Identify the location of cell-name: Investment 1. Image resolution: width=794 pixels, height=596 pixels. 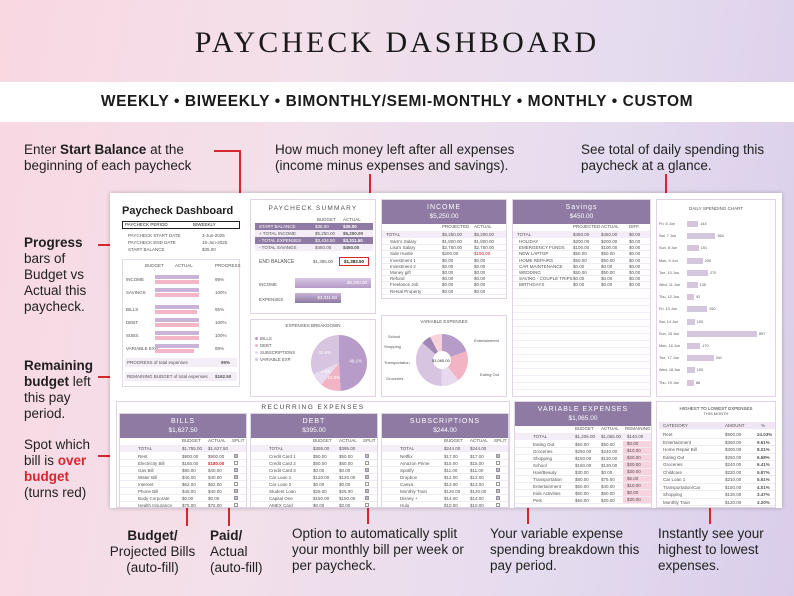
(403, 260).